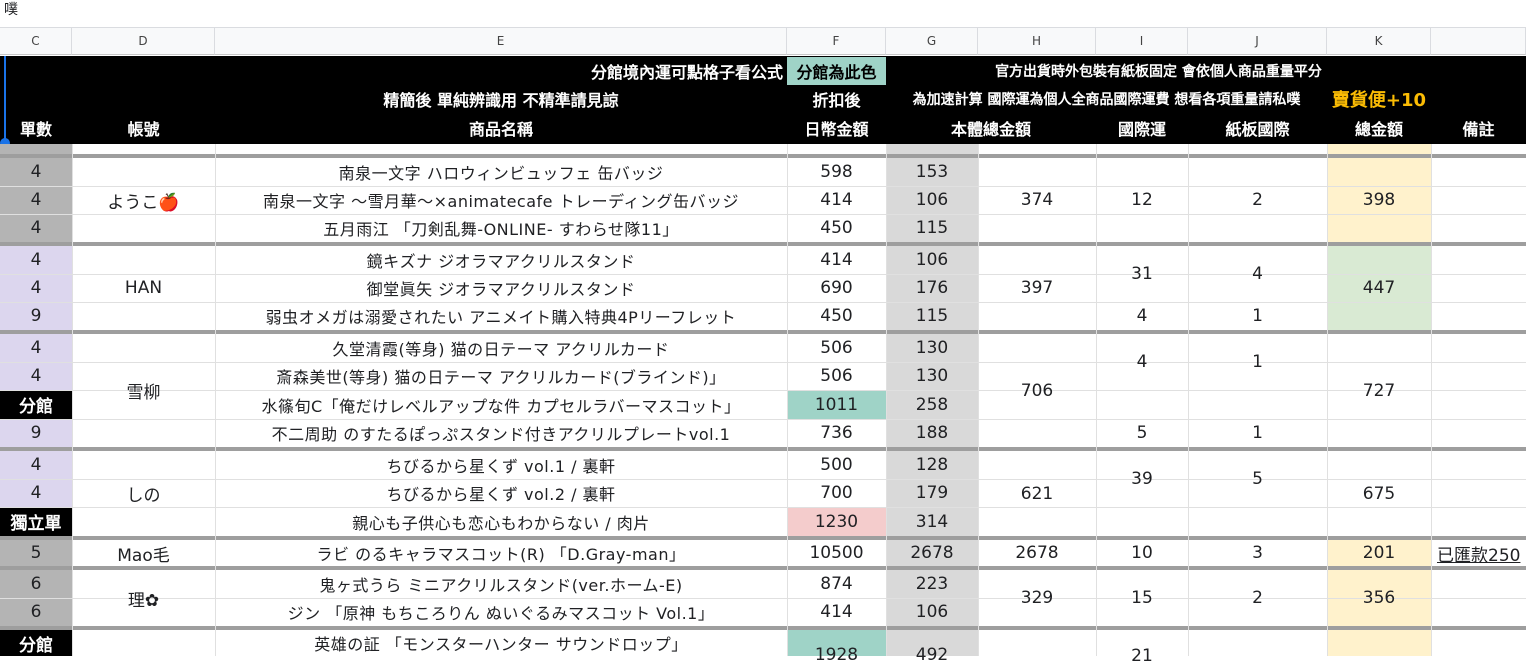 Image resolution: width=1526 pixels, height=668 pixels. What do you see at coordinates (501, 317) in the screenshot?
I see `product-name-cell: 弱虫オメガは溺愛されたい アニメイト購入特典4Pリーフレット` at bounding box center [501, 317].